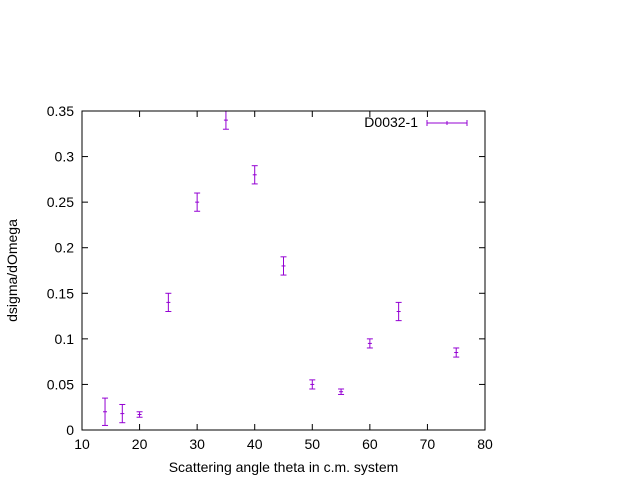  Describe the element at coordinates (391, 122) in the screenshot. I see `legend-series-label: D0032-1` at that location.